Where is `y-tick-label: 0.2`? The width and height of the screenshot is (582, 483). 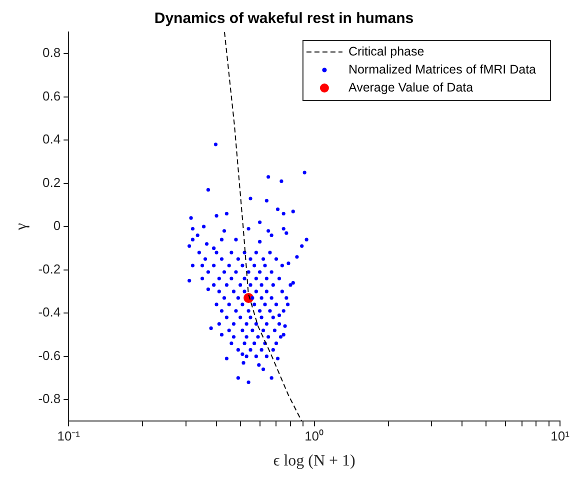
y-tick-label: 0.2 is located at coordinates (51, 182).